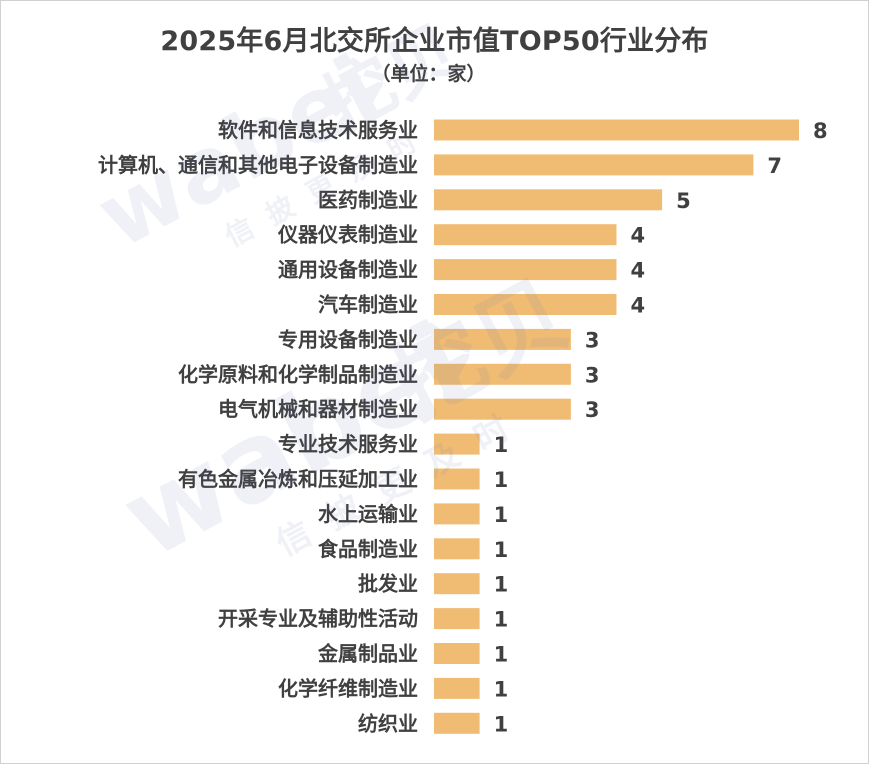  I want to click on category-label: 水上运输业, so click(368, 514).